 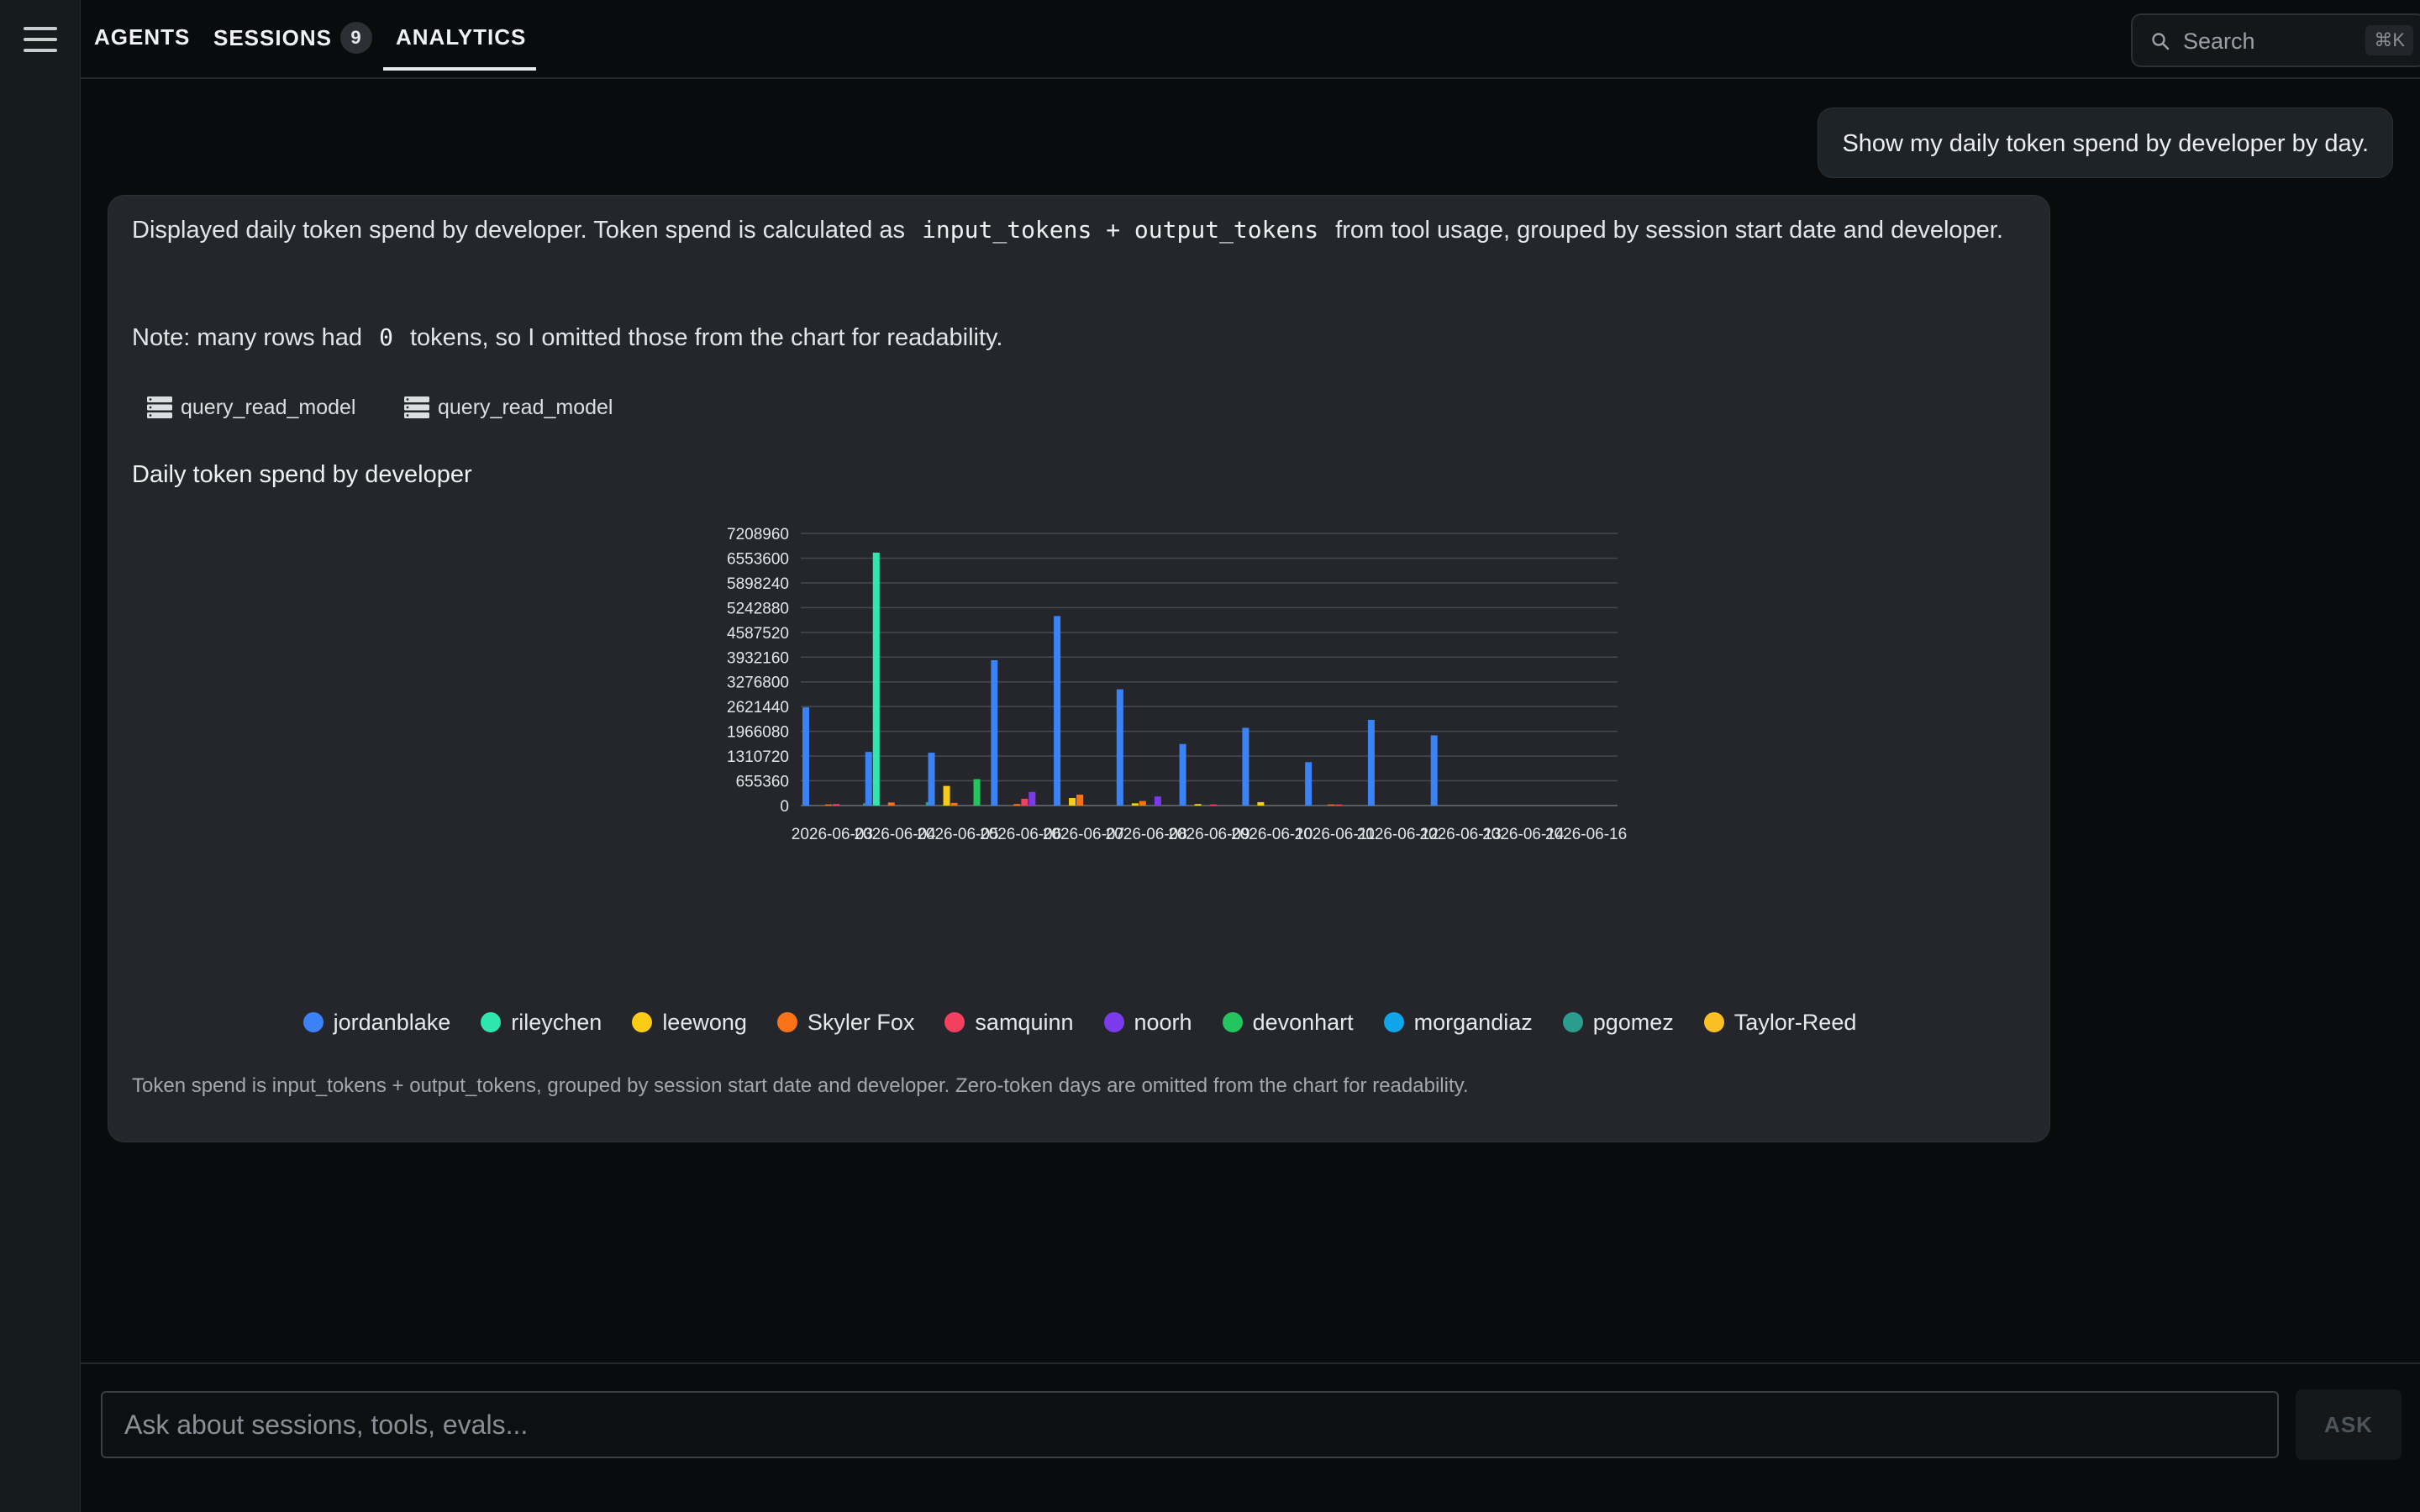 I want to click on legend-item: devonhart, so click(x=1288, y=1022).